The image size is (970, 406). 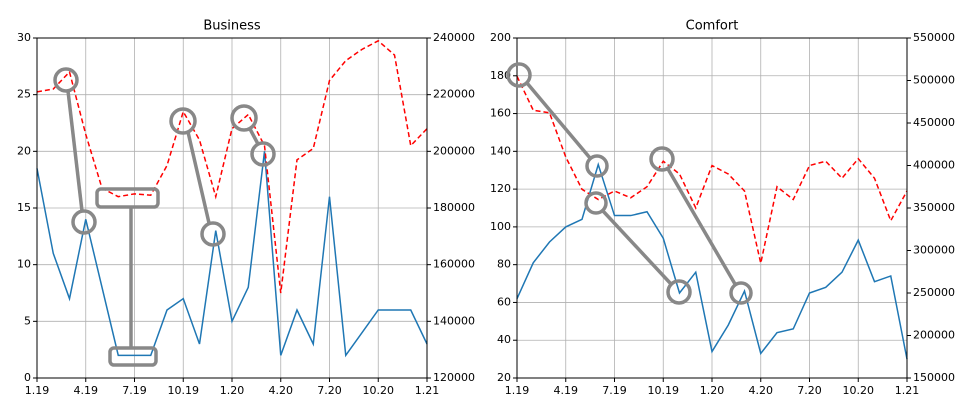 I want to click on y-tick-label: 60, so click(x=504, y=301).